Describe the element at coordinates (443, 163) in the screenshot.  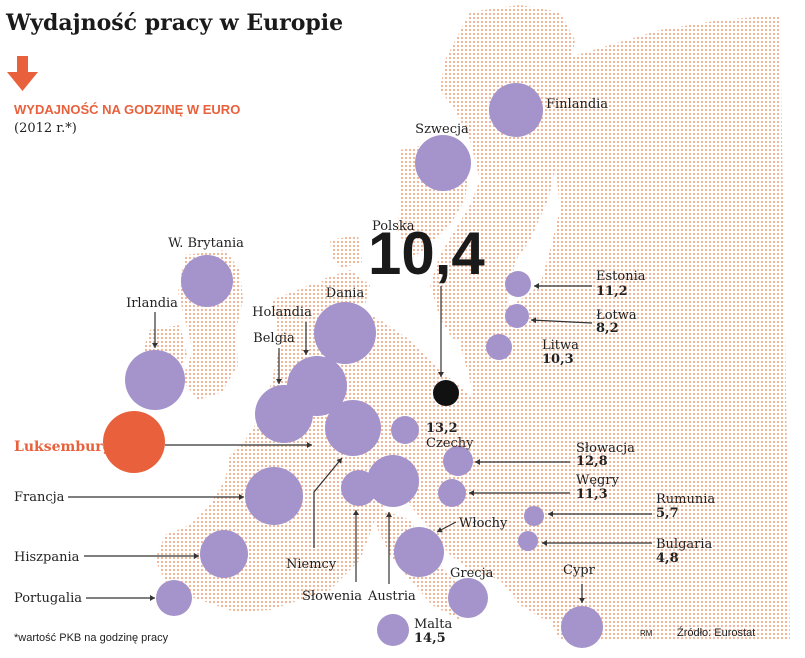
I see `bubble-szwecja` at that location.